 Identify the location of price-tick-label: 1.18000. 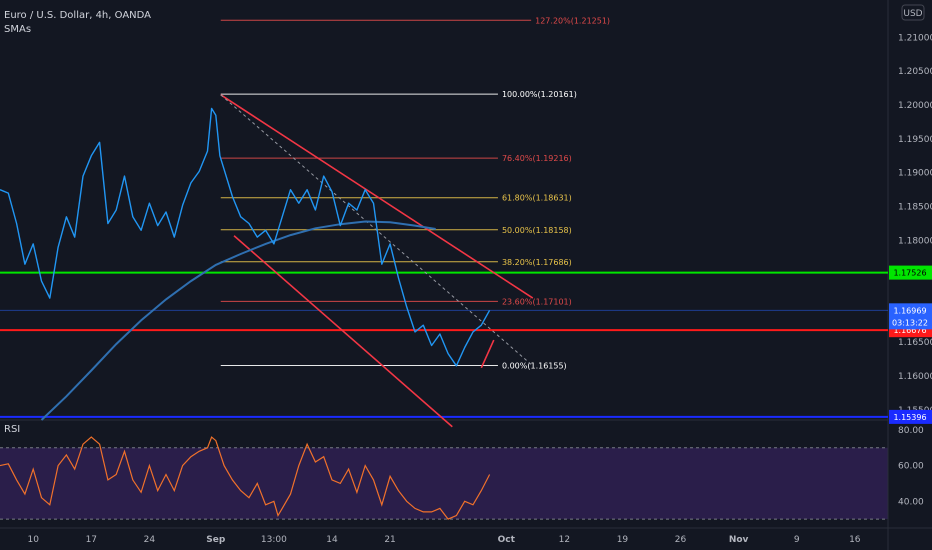
(915, 241).